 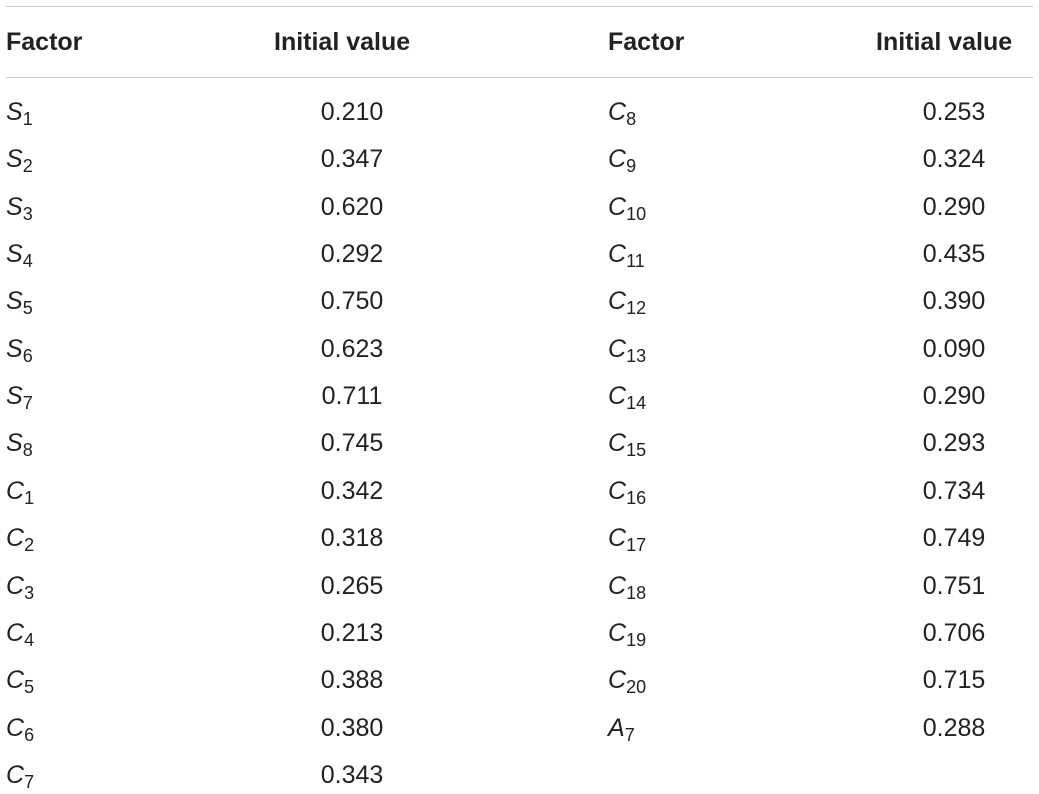 What do you see at coordinates (352, 301) in the screenshot?
I see `initial-value-cell: 0.750` at bounding box center [352, 301].